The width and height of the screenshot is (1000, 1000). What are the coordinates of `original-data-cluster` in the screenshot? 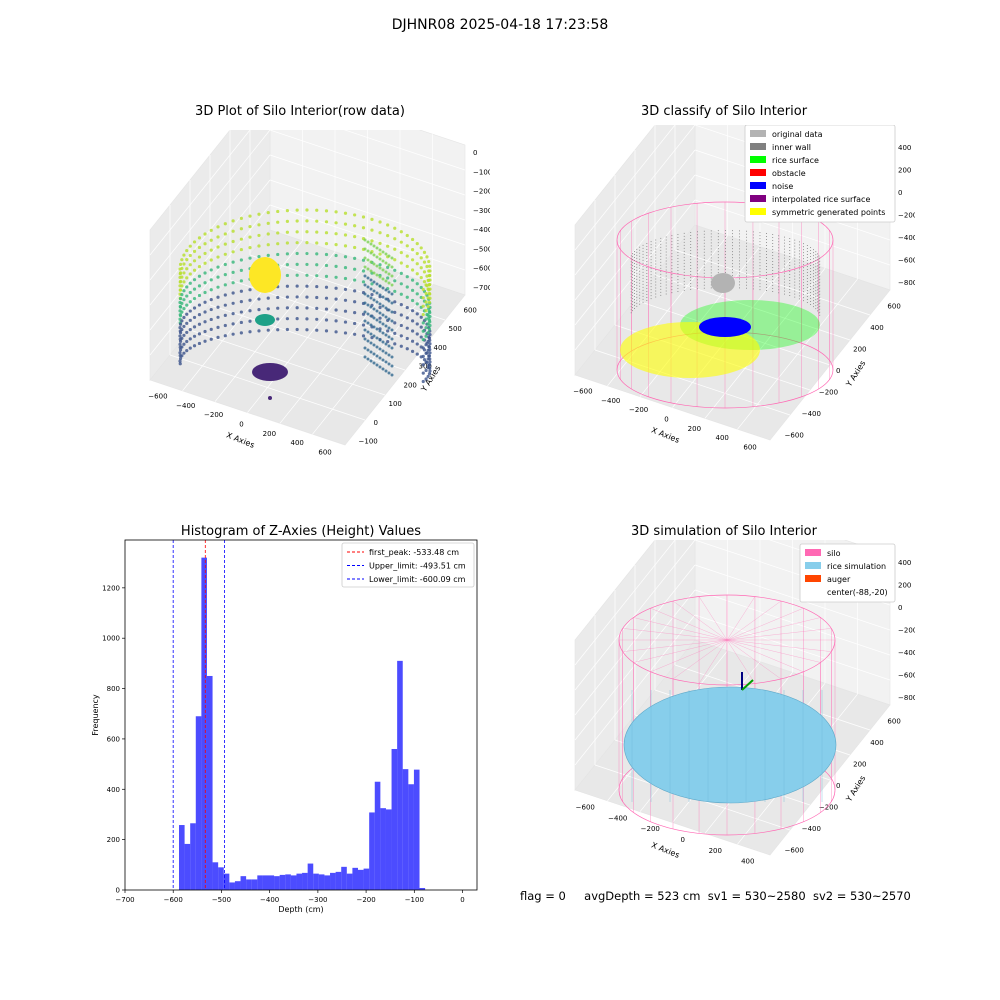 It's located at (723, 283).